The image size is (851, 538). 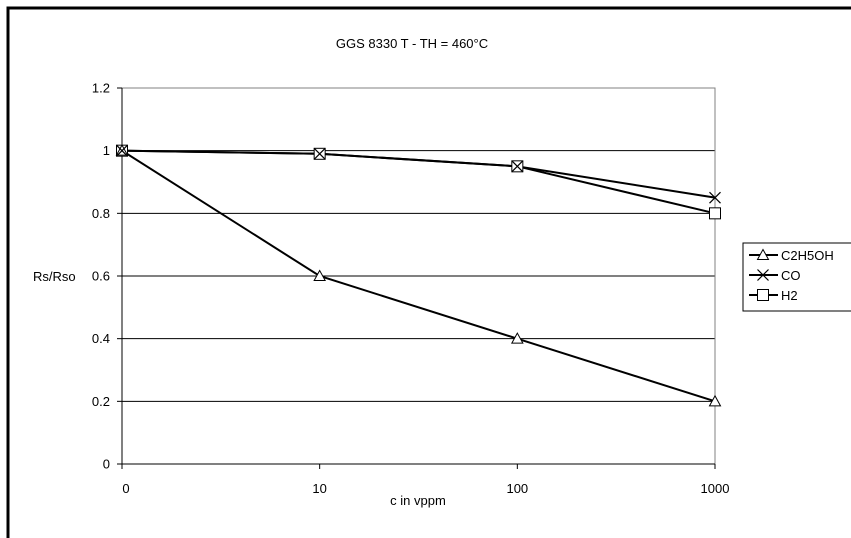 What do you see at coordinates (791, 275) in the screenshot?
I see `legend-label-co: CO` at bounding box center [791, 275].